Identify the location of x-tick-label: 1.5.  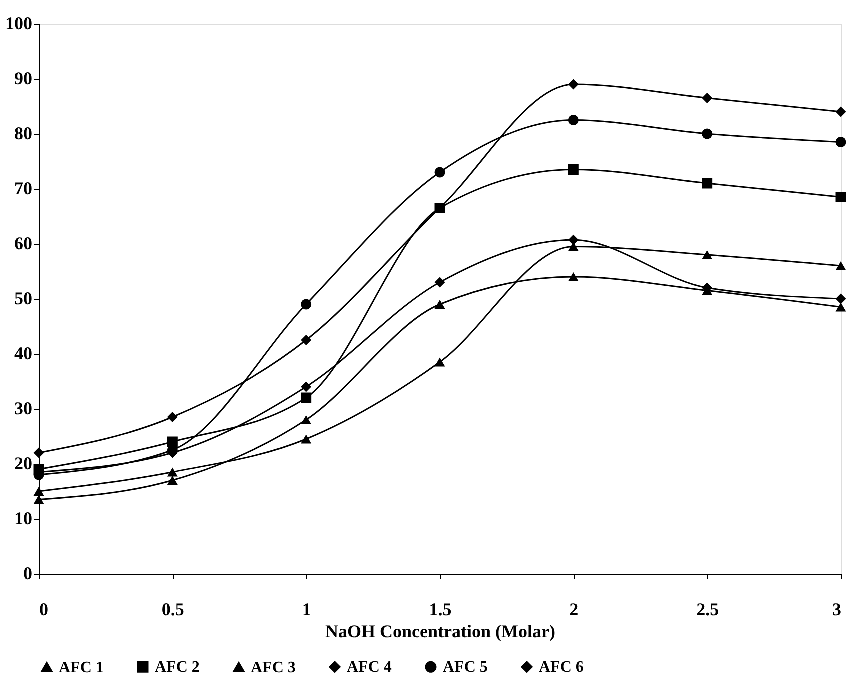
(440, 610).